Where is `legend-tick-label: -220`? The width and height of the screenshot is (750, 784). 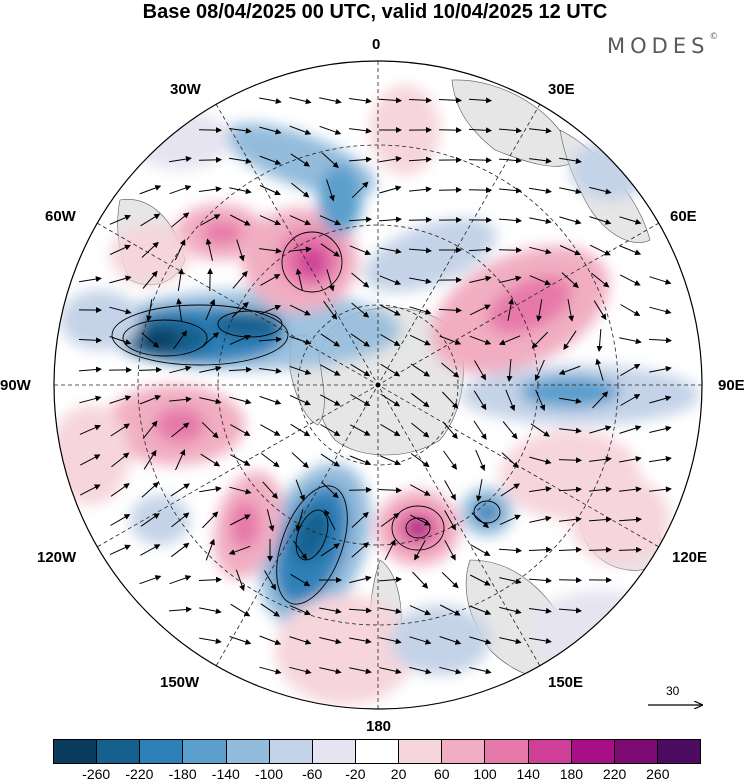 legend-tick-label: -220 is located at coordinates (139, 774).